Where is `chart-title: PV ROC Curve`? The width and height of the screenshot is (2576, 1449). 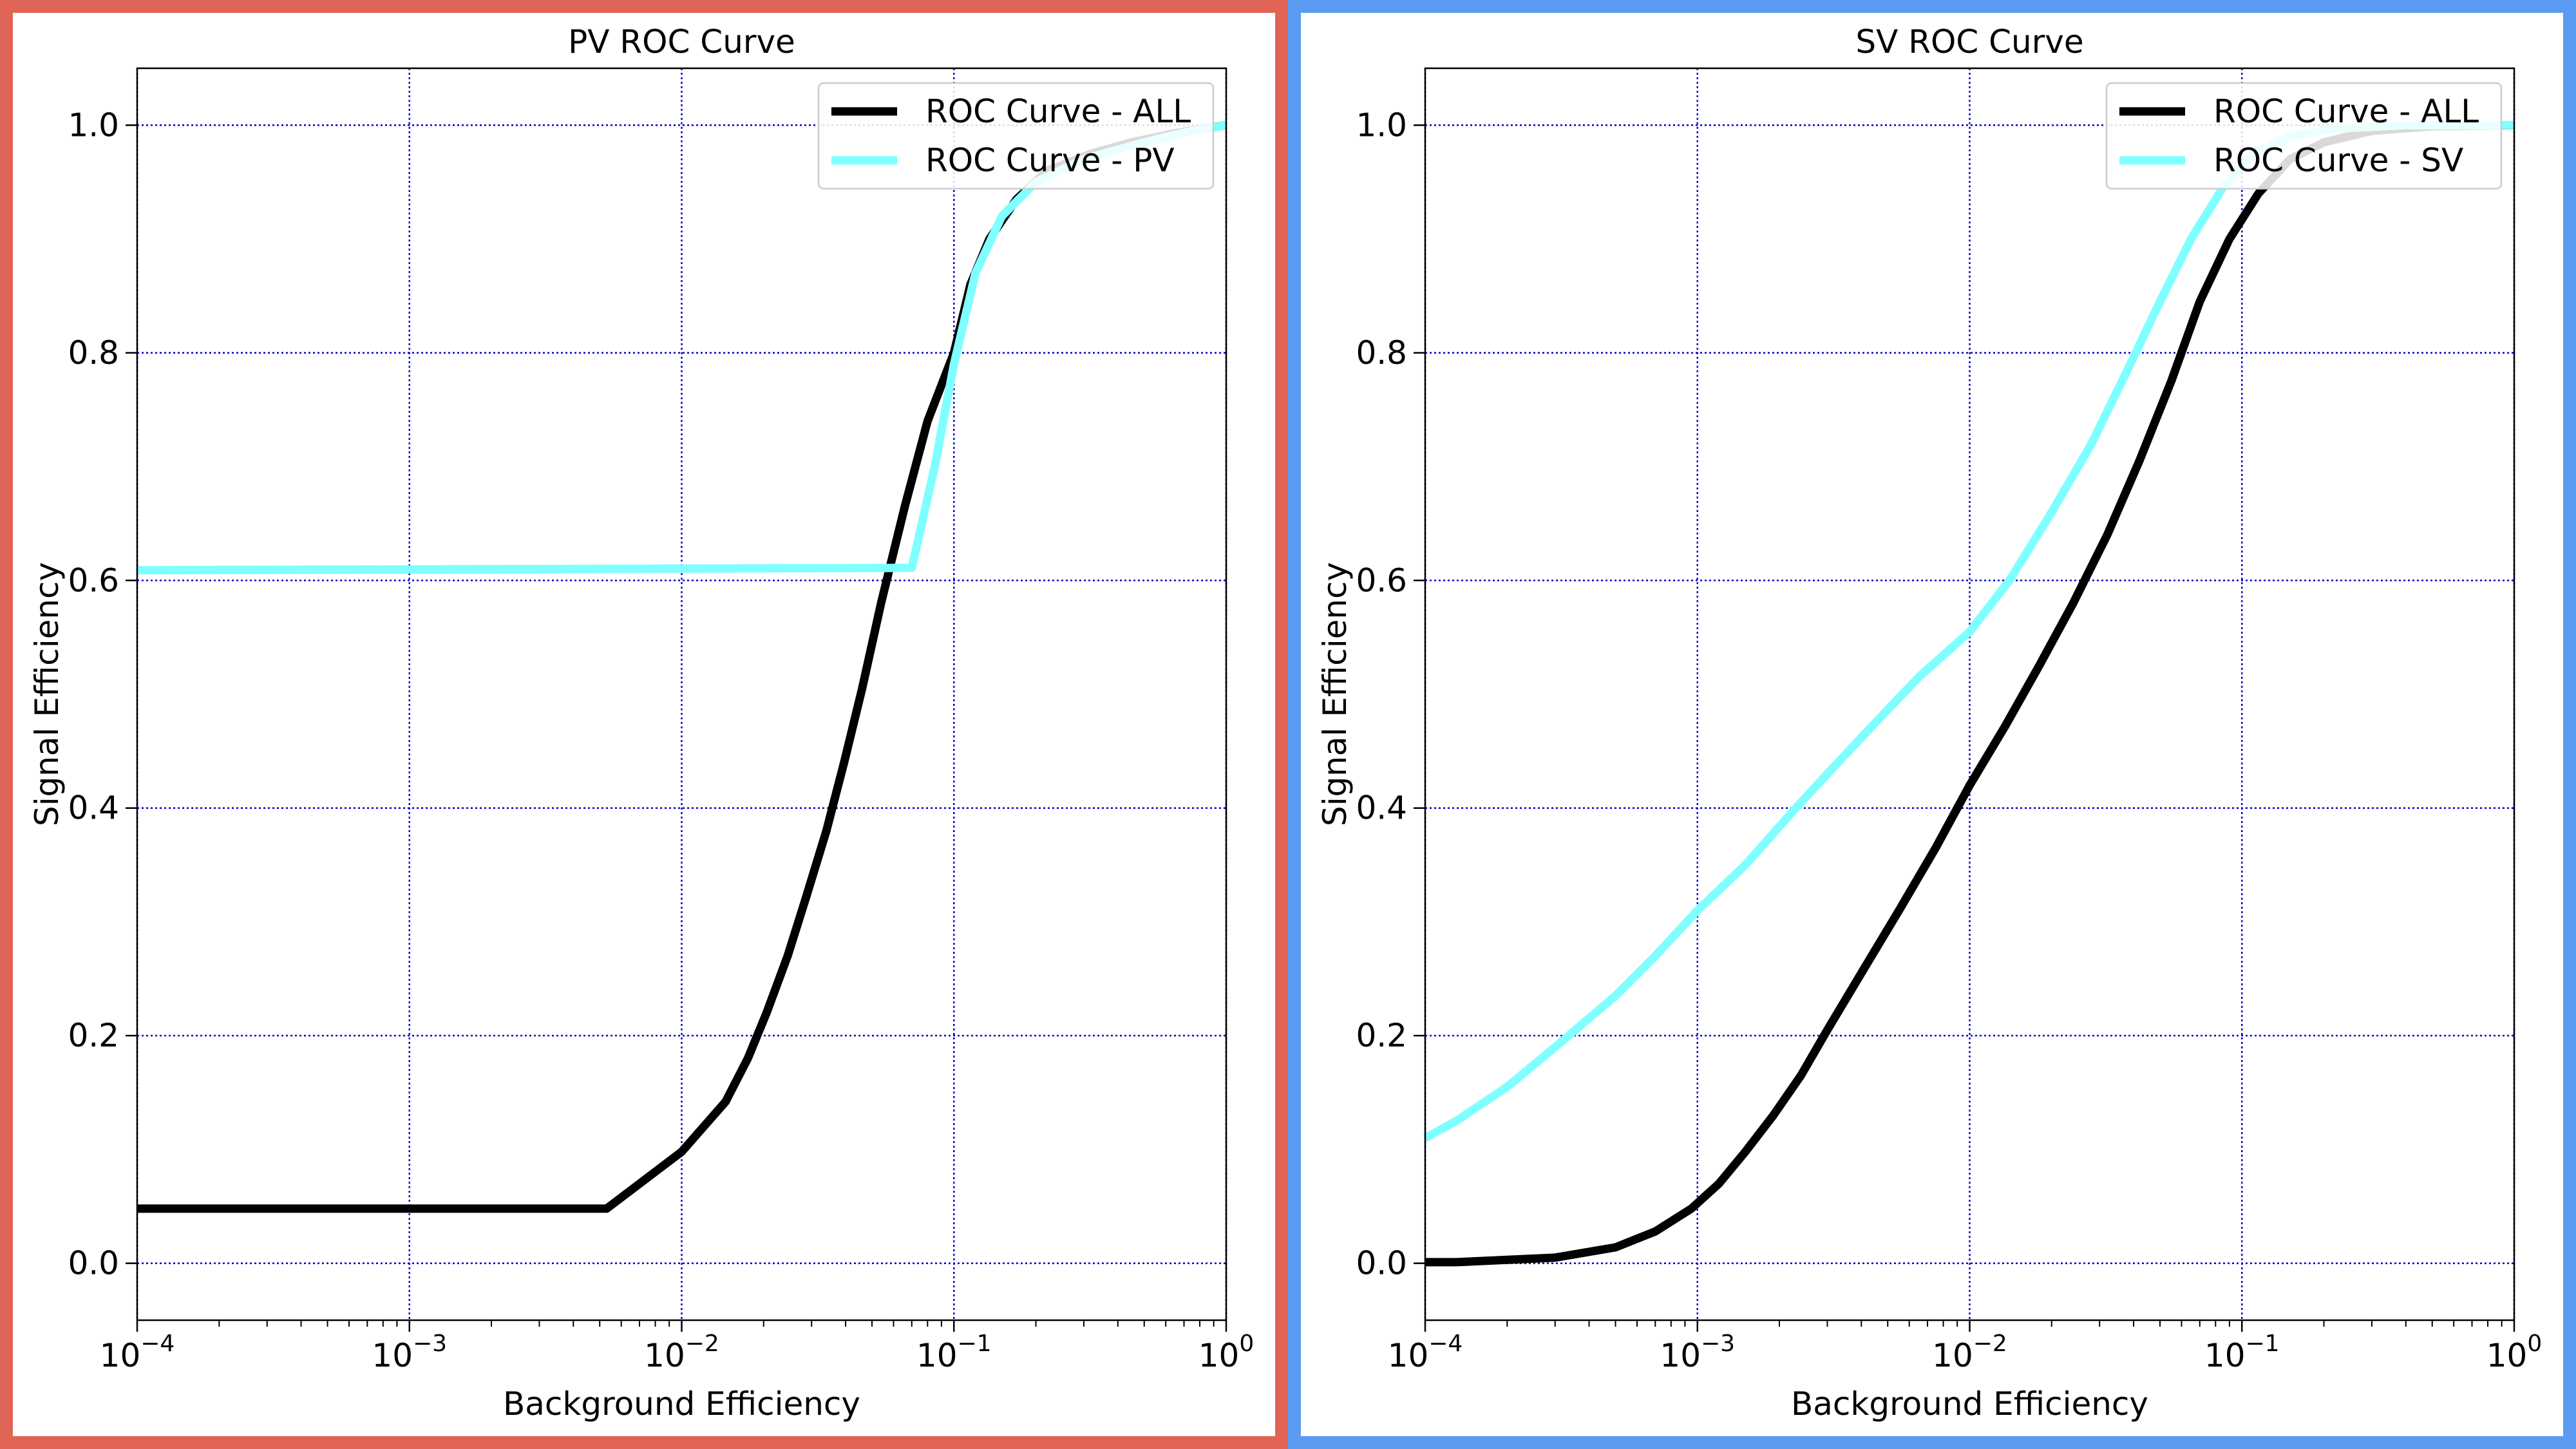 chart-title: PV ROC Curve is located at coordinates (682, 42).